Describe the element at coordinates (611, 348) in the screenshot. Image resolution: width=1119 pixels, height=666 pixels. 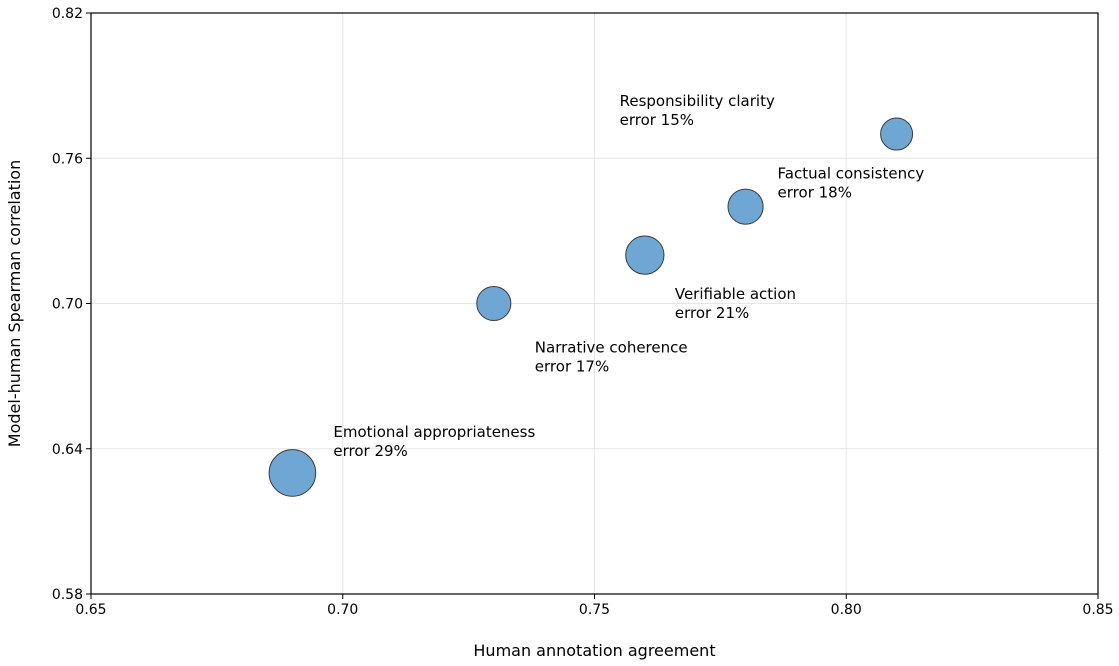
I see `point-label: Narrative coherence` at that location.